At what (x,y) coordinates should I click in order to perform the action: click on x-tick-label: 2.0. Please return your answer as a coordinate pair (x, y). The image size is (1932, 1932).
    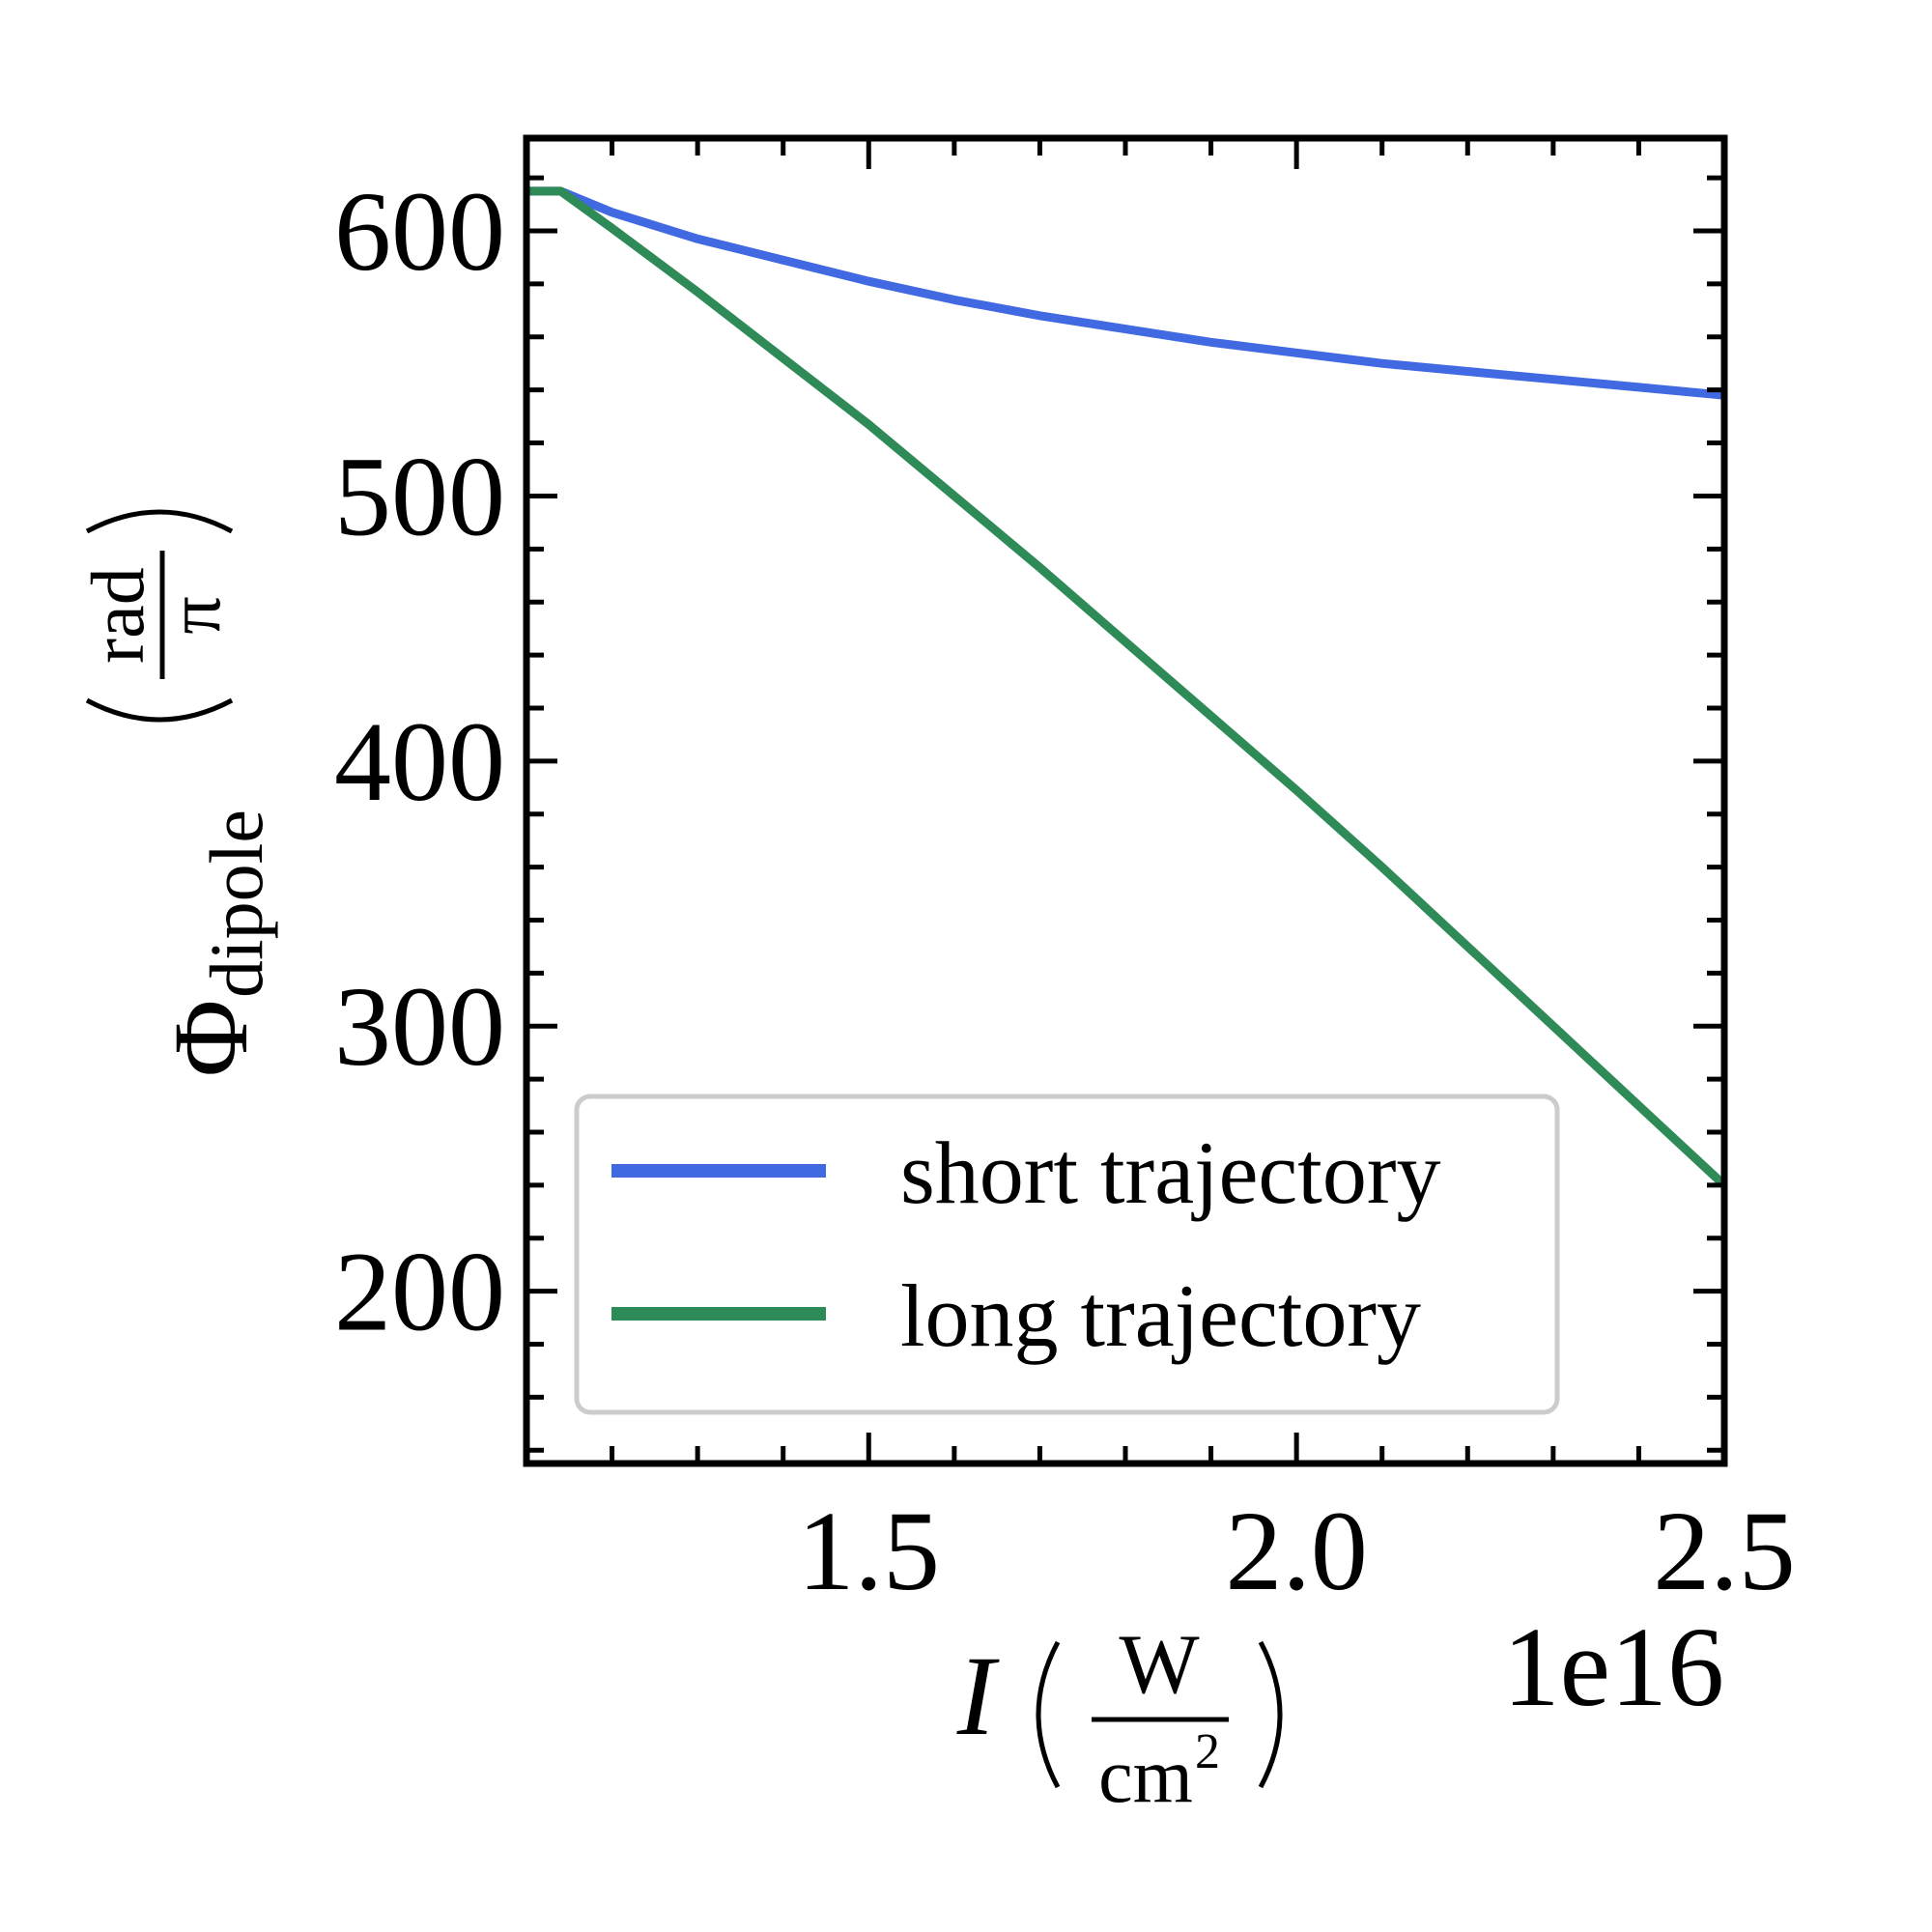
    Looking at the image, I should click on (1296, 1551).